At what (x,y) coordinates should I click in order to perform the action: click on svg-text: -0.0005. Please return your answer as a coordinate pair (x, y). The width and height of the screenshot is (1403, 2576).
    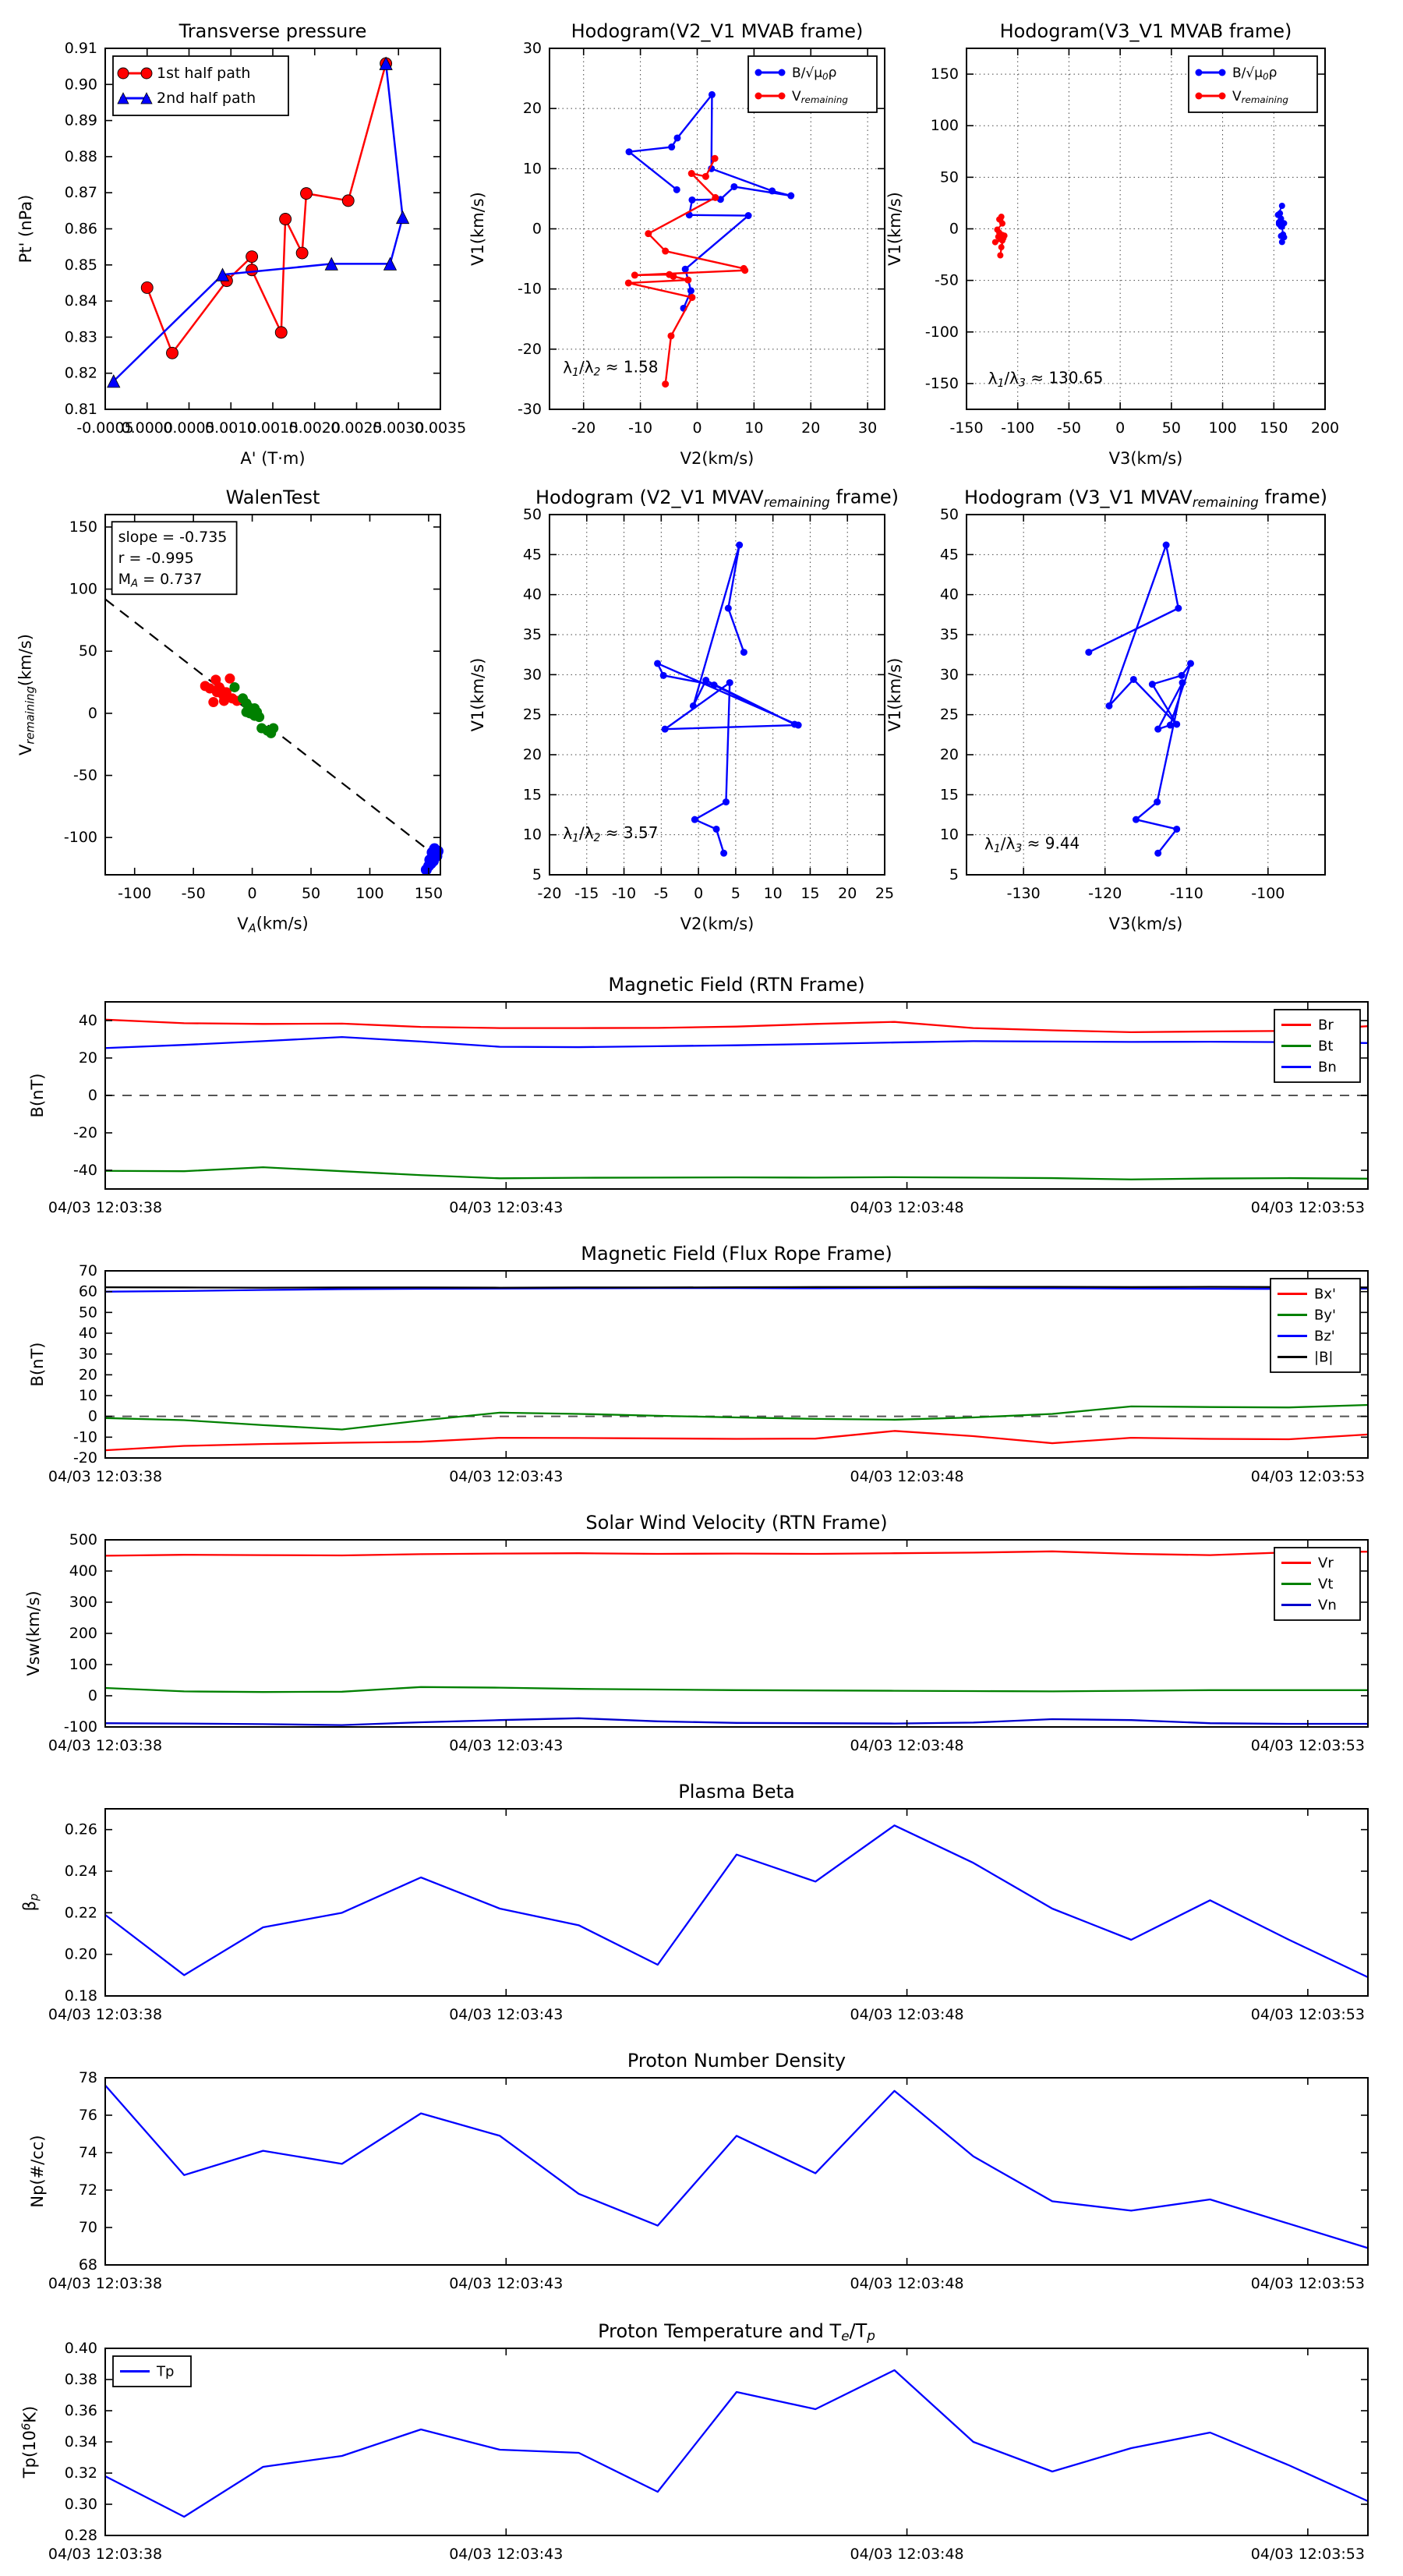
    Looking at the image, I should click on (104, 428).